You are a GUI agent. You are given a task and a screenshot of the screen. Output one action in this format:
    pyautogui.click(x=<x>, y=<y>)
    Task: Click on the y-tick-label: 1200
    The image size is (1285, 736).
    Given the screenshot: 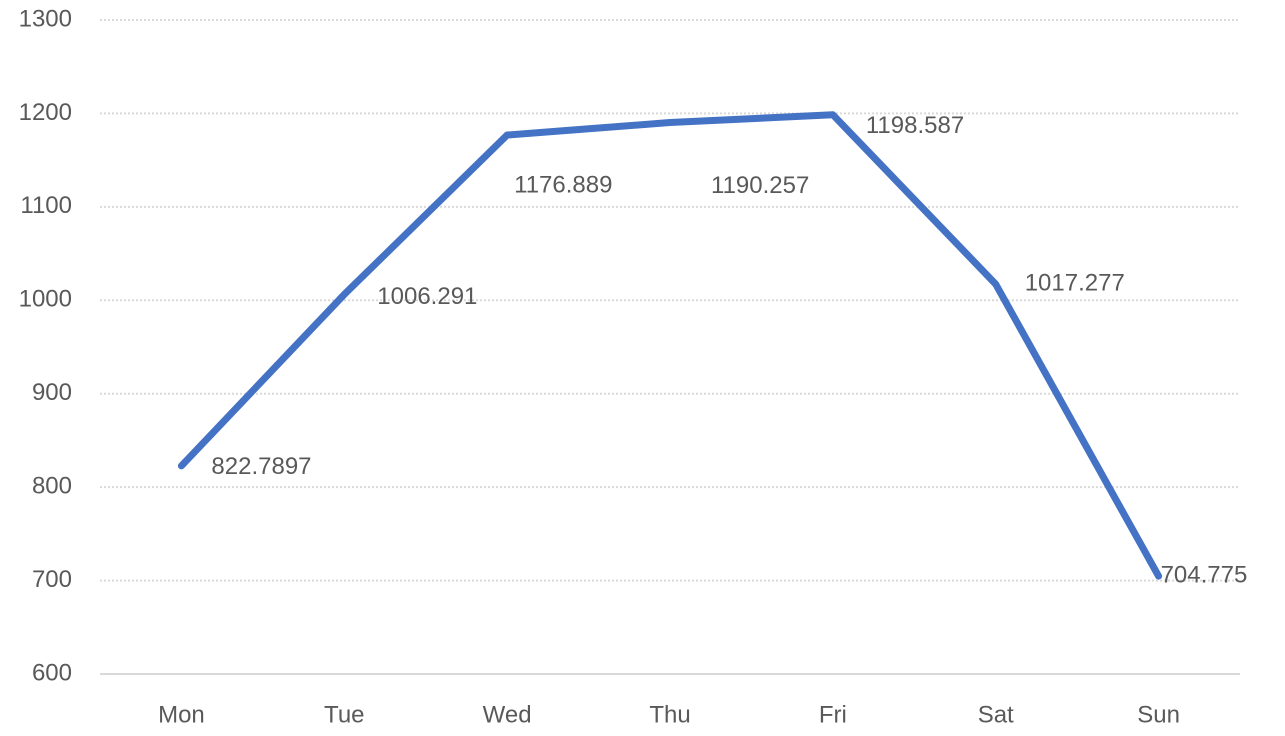 What is the action you would take?
    pyautogui.click(x=45, y=112)
    